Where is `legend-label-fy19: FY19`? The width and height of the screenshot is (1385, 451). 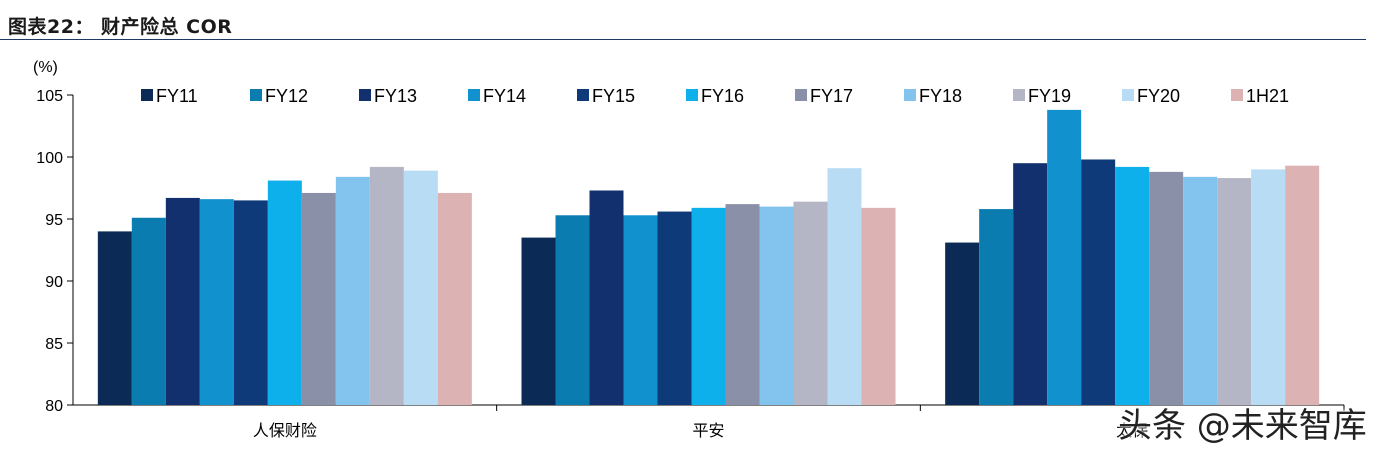 legend-label-fy19: FY19 is located at coordinates (1049, 96).